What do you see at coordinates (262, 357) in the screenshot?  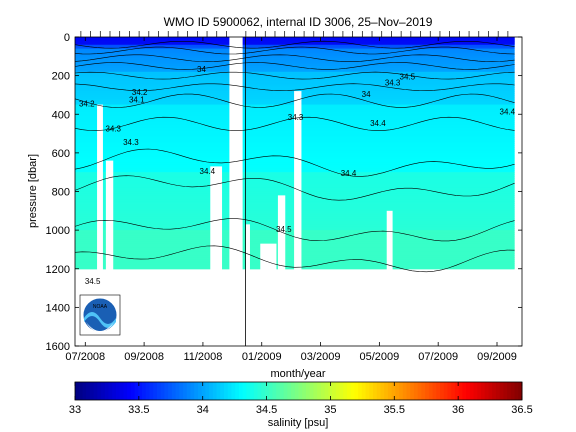 I see `x-tick-label: 01/2009` at bounding box center [262, 357].